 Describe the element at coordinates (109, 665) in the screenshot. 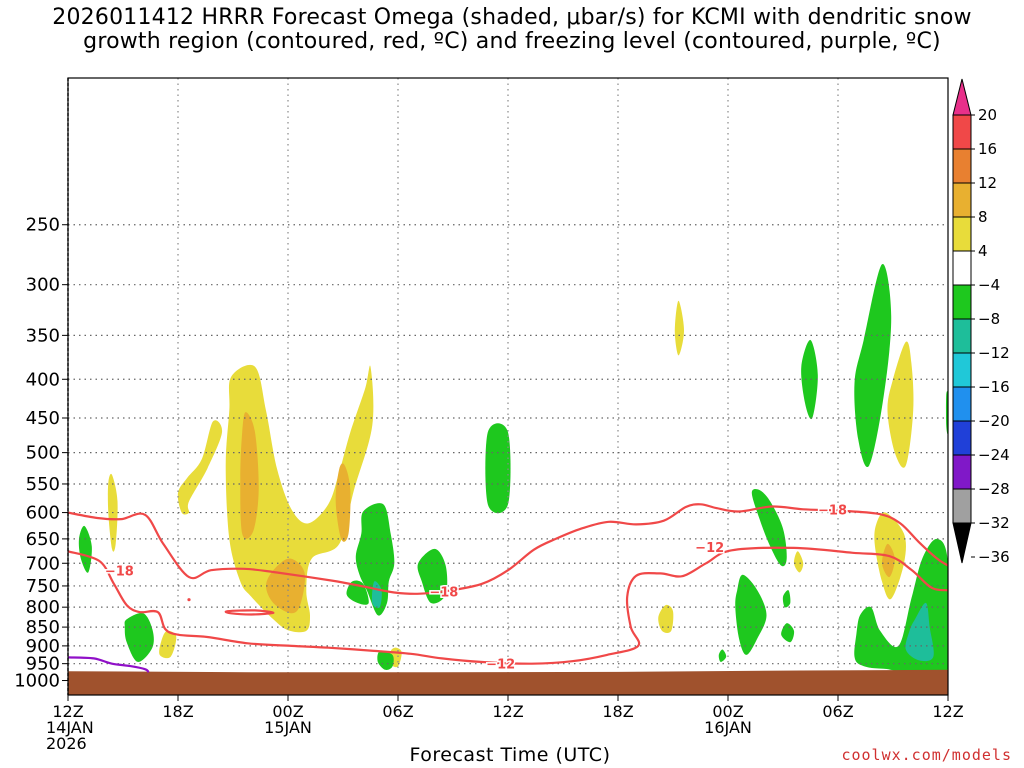

I see `freezing-level-contour` at that location.